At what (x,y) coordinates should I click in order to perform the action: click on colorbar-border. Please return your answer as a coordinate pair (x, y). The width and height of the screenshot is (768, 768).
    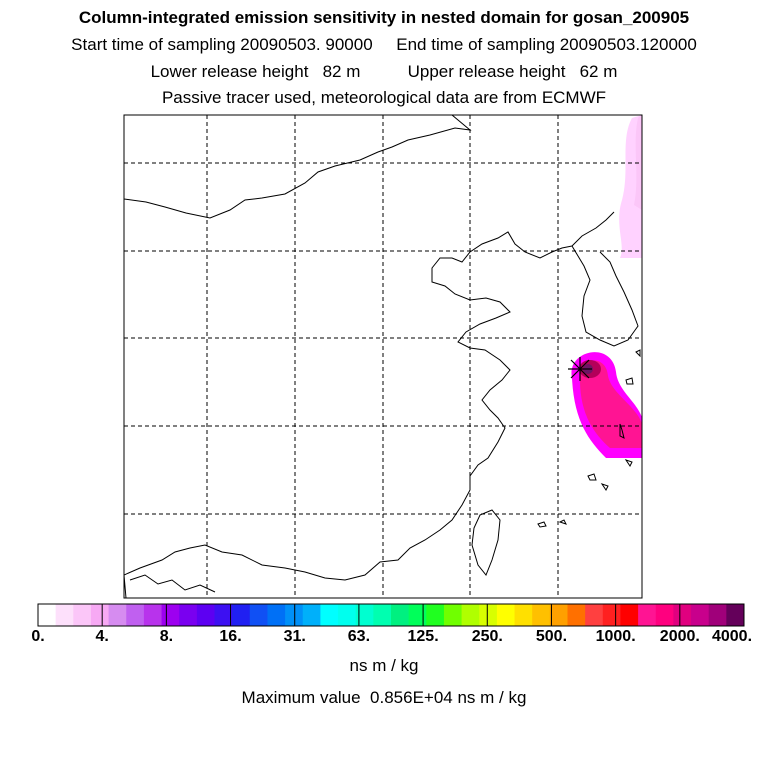
    Looking at the image, I should click on (391, 615).